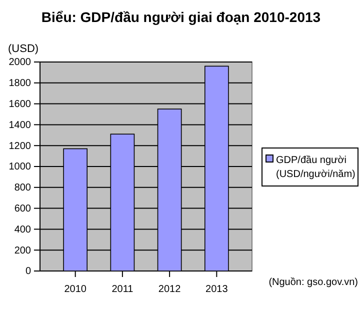 The width and height of the screenshot is (362, 321). What do you see at coordinates (75, 289) in the screenshot?
I see `x-tick-label: 2010` at bounding box center [75, 289].